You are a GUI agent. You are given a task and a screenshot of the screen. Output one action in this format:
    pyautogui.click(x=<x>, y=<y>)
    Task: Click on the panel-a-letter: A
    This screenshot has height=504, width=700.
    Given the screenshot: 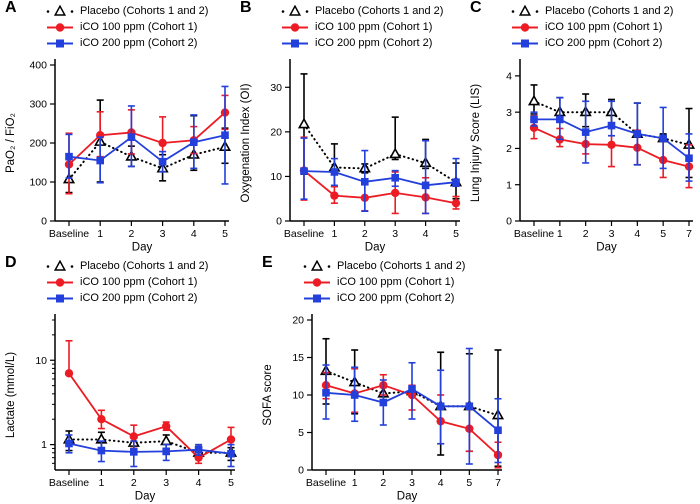 What is the action you would take?
    pyautogui.click(x=11, y=8)
    